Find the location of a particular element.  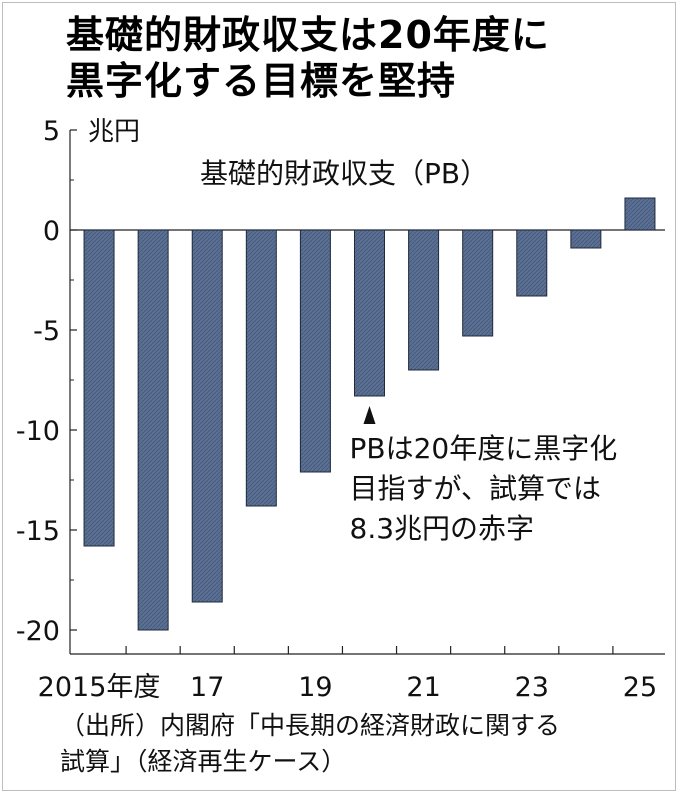

x-tick-label: 2015年度 is located at coordinates (99, 687).